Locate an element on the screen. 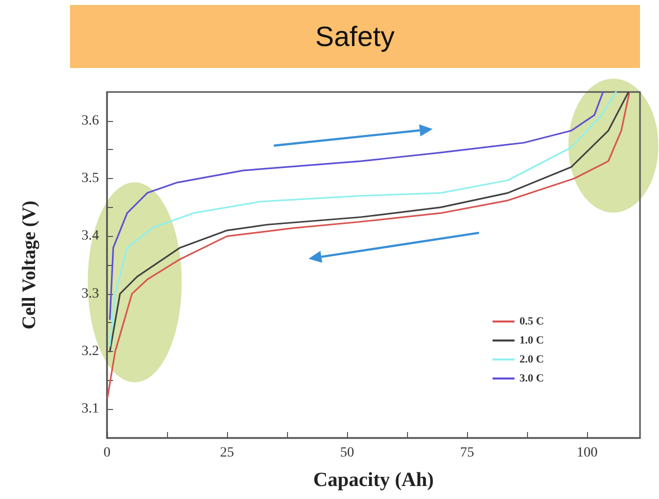 The height and width of the screenshot is (499, 659). legend-label: 1.0 C is located at coordinates (532, 340).